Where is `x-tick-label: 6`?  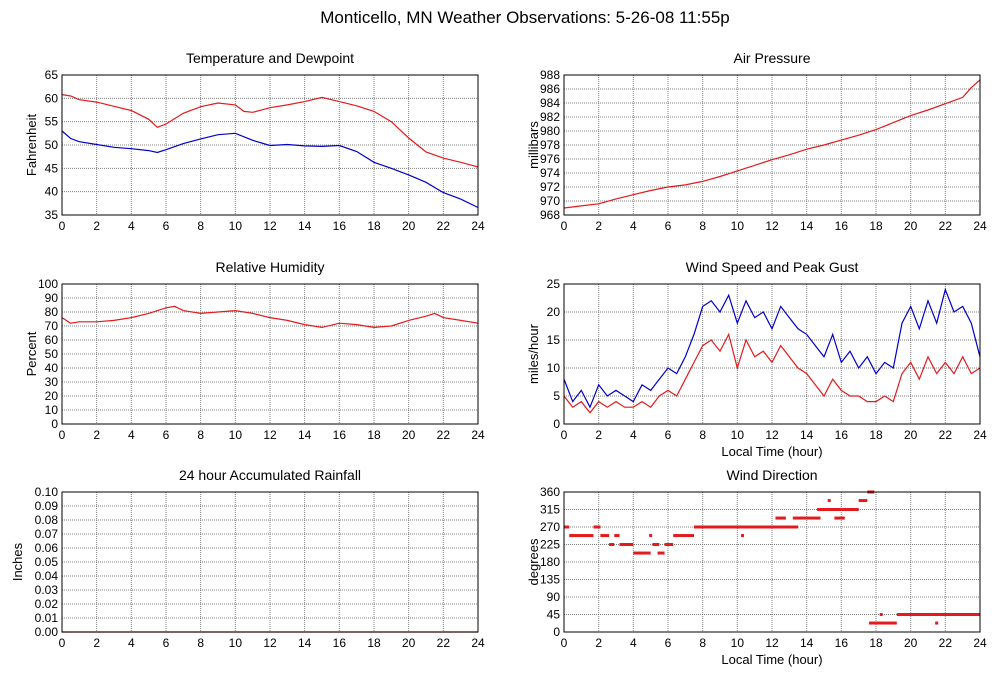
x-tick-label: 6 is located at coordinates (668, 226).